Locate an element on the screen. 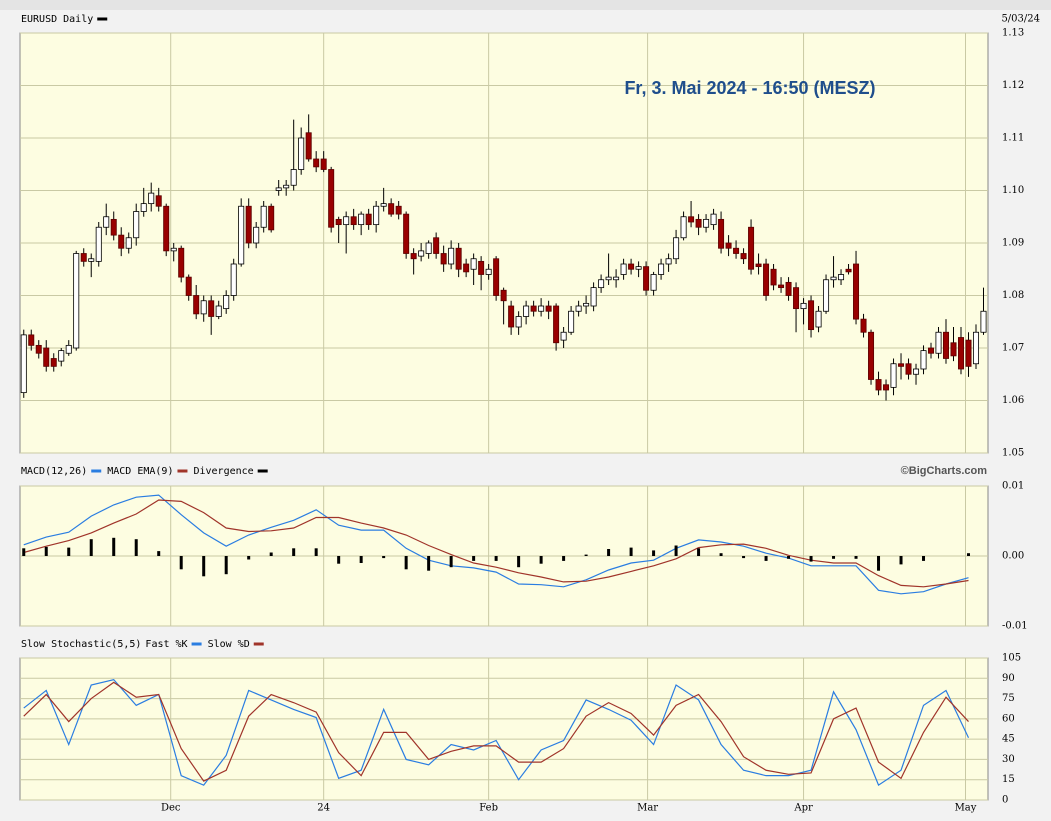 This screenshot has height=821, width=1051. y-tick-label: 75 is located at coordinates (1008, 698).